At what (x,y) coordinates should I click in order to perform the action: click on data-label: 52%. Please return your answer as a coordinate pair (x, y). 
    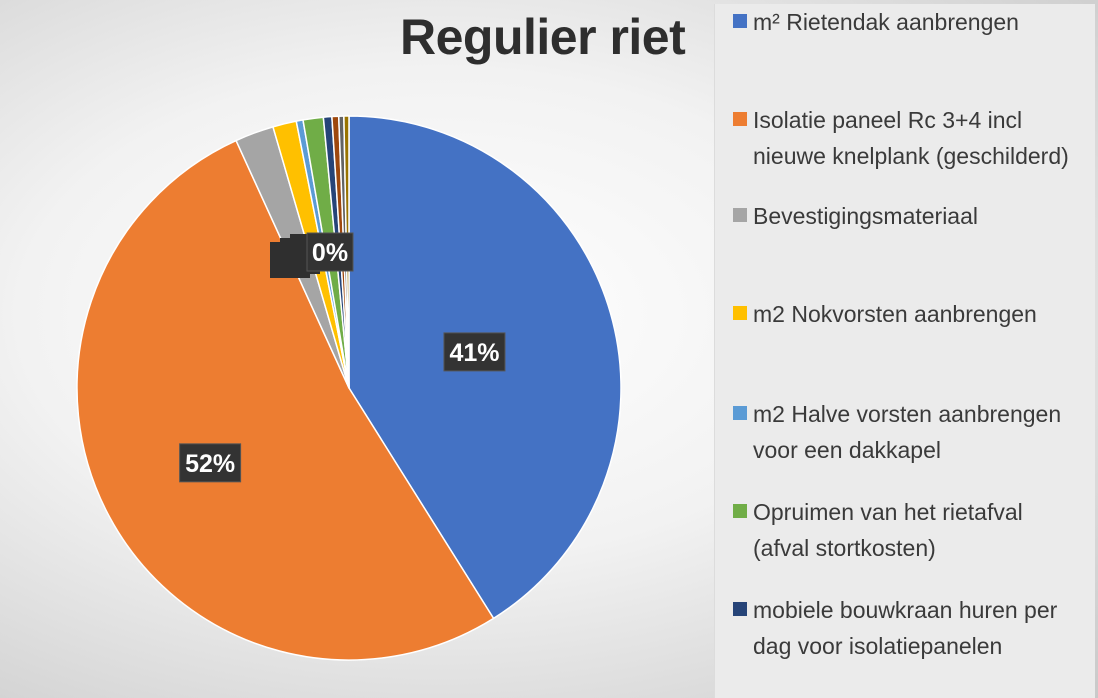
    Looking at the image, I should click on (210, 464).